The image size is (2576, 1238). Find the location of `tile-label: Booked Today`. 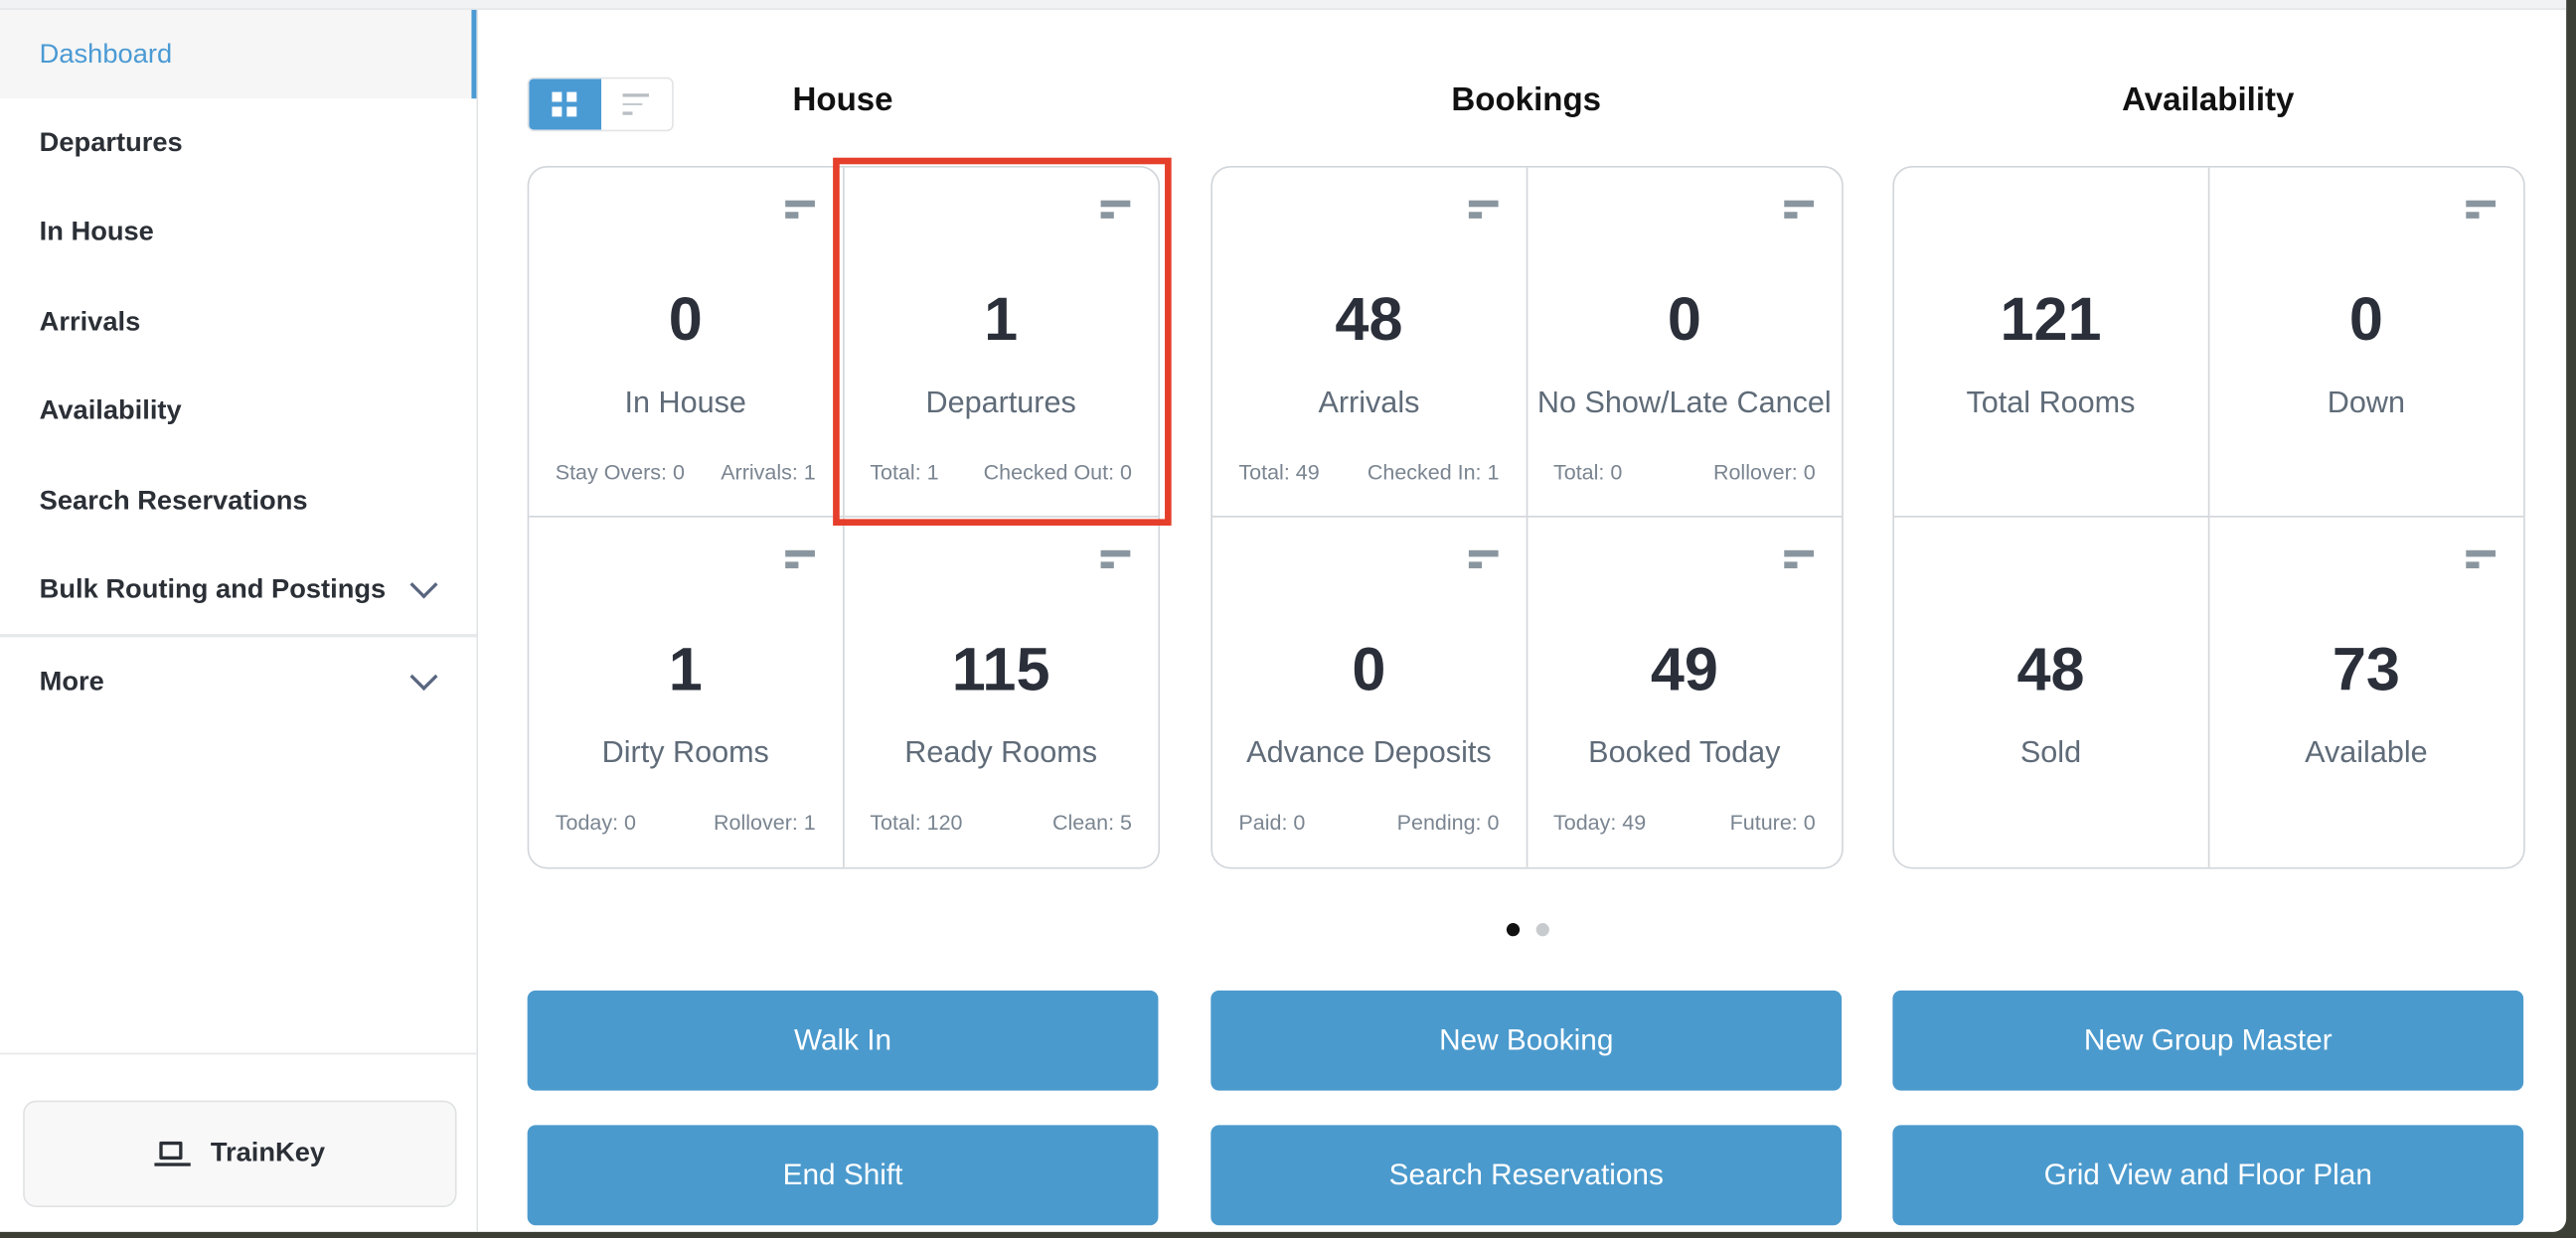

tile-label: Booked Today is located at coordinates (1684, 751).